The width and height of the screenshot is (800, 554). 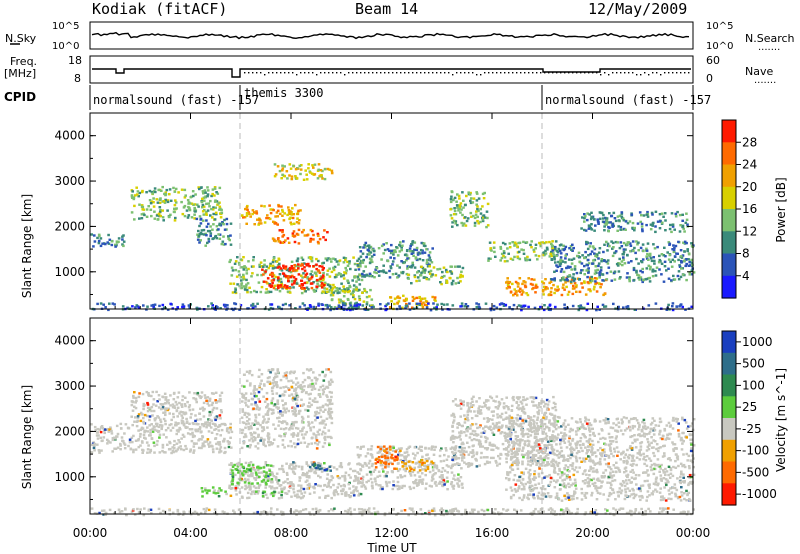 What do you see at coordinates (637, 9) in the screenshot?
I see `date-title: 12/May/2009` at bounding box center [637, 9].